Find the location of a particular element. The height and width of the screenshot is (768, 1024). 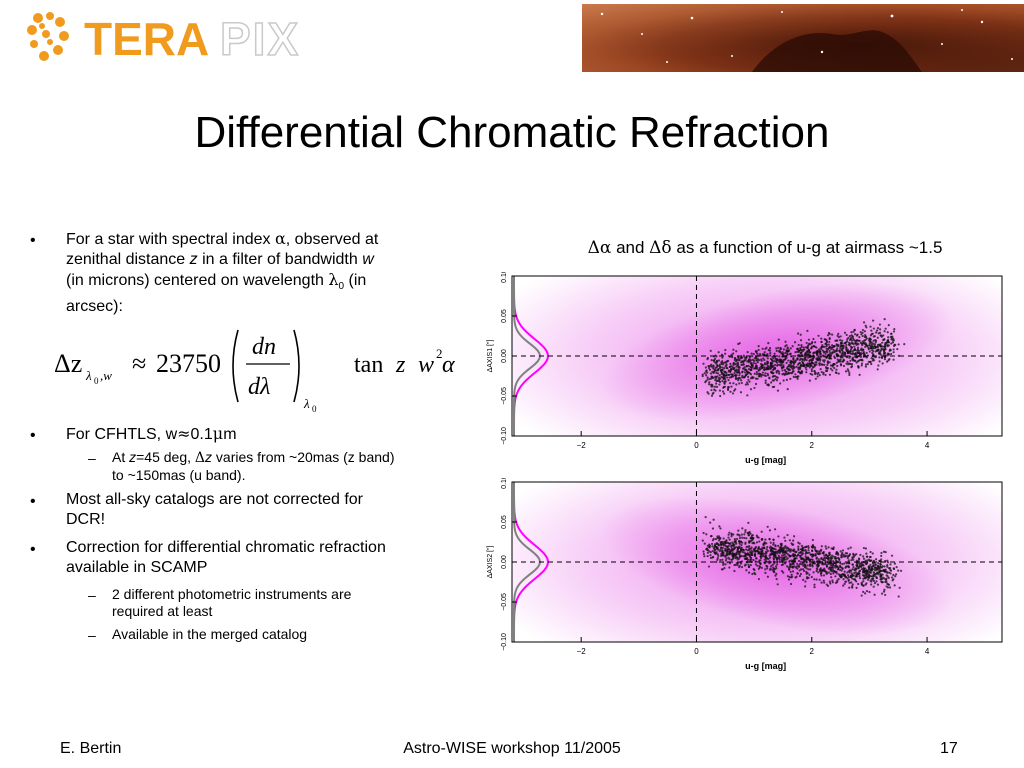

svg-text: λ is located at coordinates (306, 403).